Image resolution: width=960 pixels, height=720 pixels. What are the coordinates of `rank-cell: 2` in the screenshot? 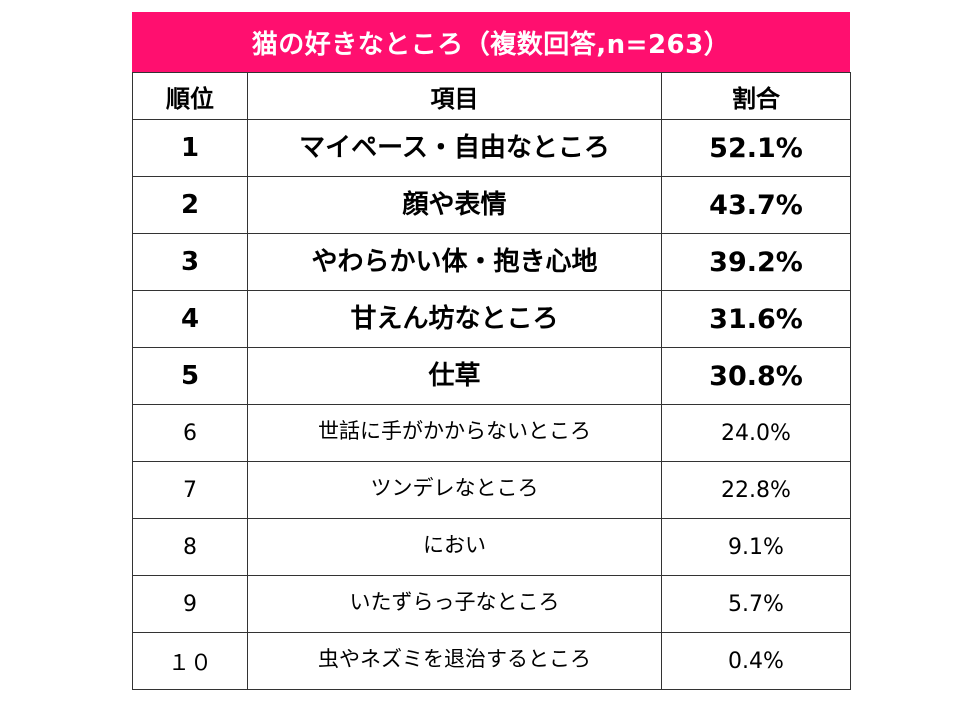 It's located at (190, 205).